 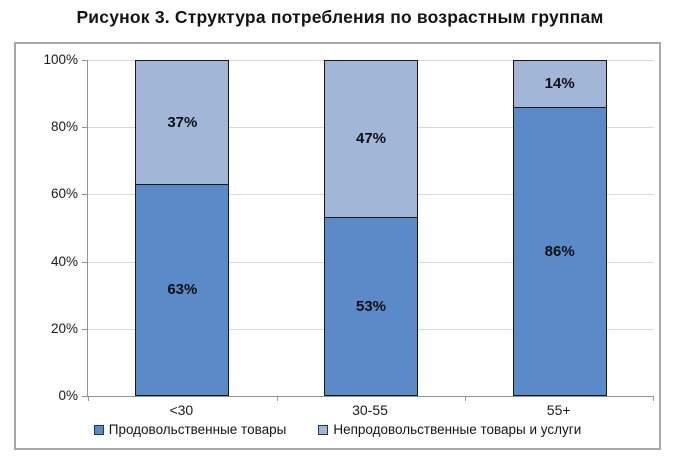 I want to click on data-label: 37%, so click(x=182, y=122).